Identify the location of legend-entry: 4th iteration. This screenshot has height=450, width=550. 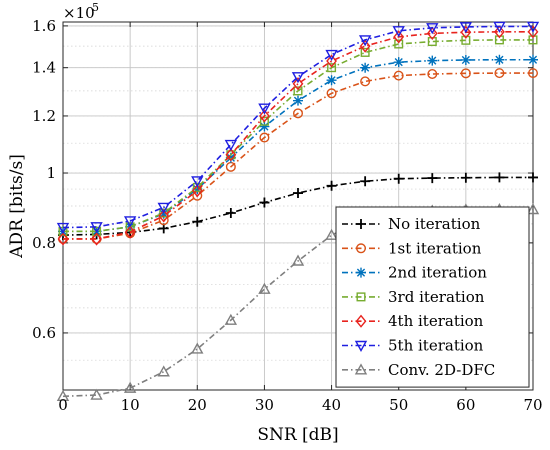
(413, 321).